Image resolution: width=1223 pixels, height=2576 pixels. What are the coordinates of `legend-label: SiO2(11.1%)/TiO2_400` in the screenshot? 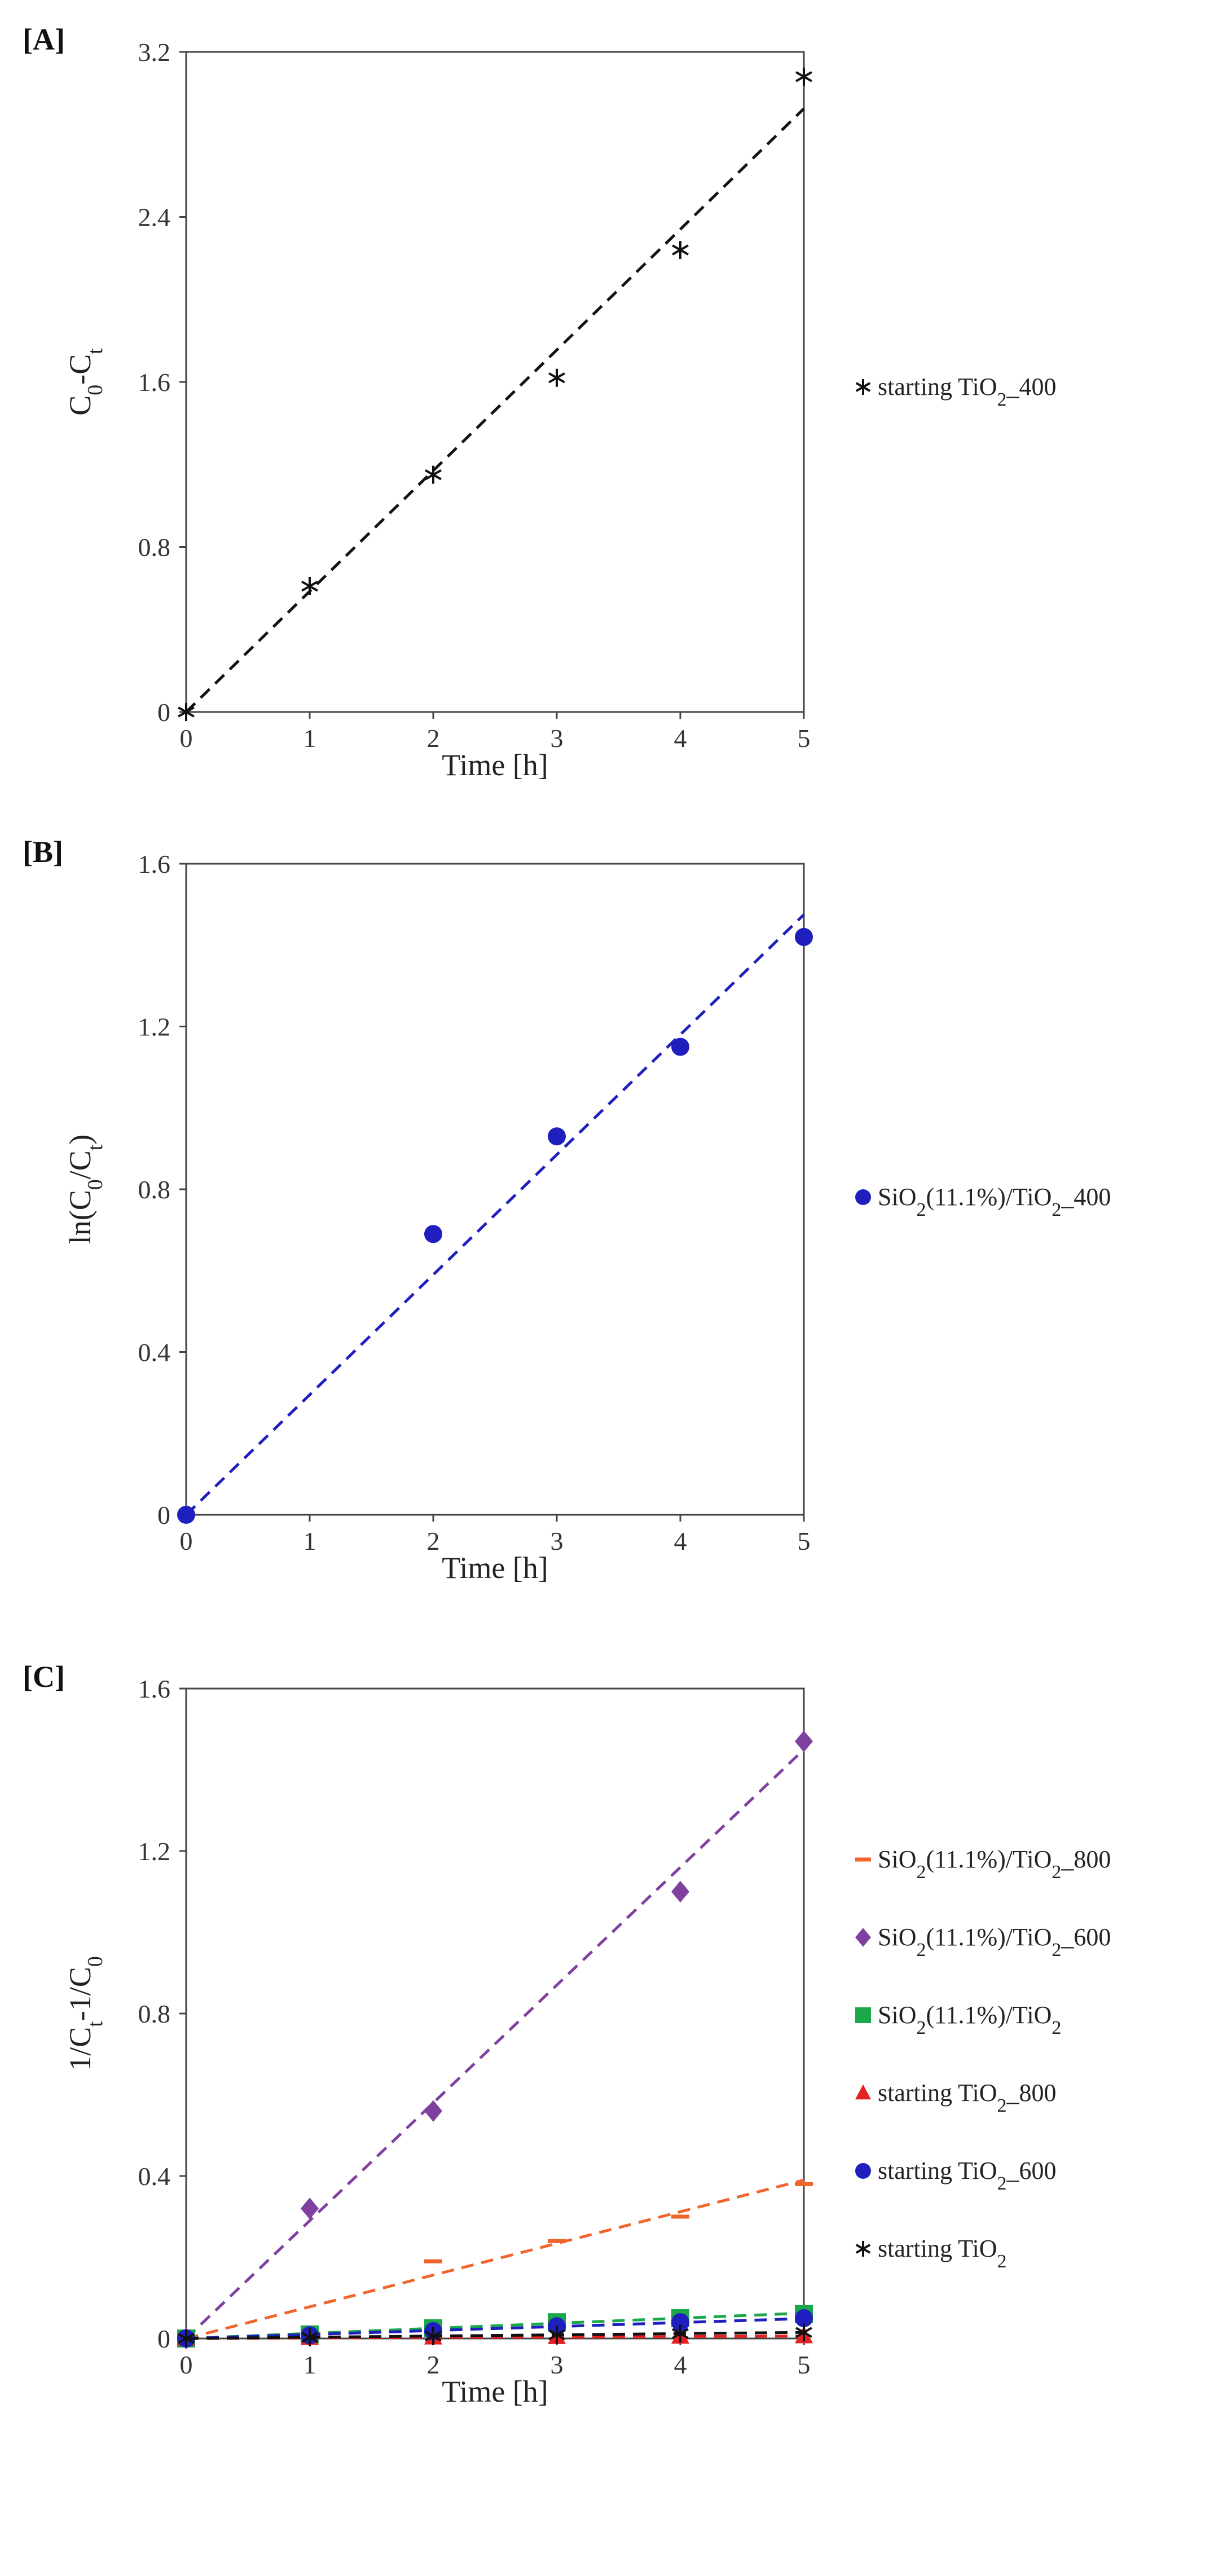 It's located at (995, 1202).